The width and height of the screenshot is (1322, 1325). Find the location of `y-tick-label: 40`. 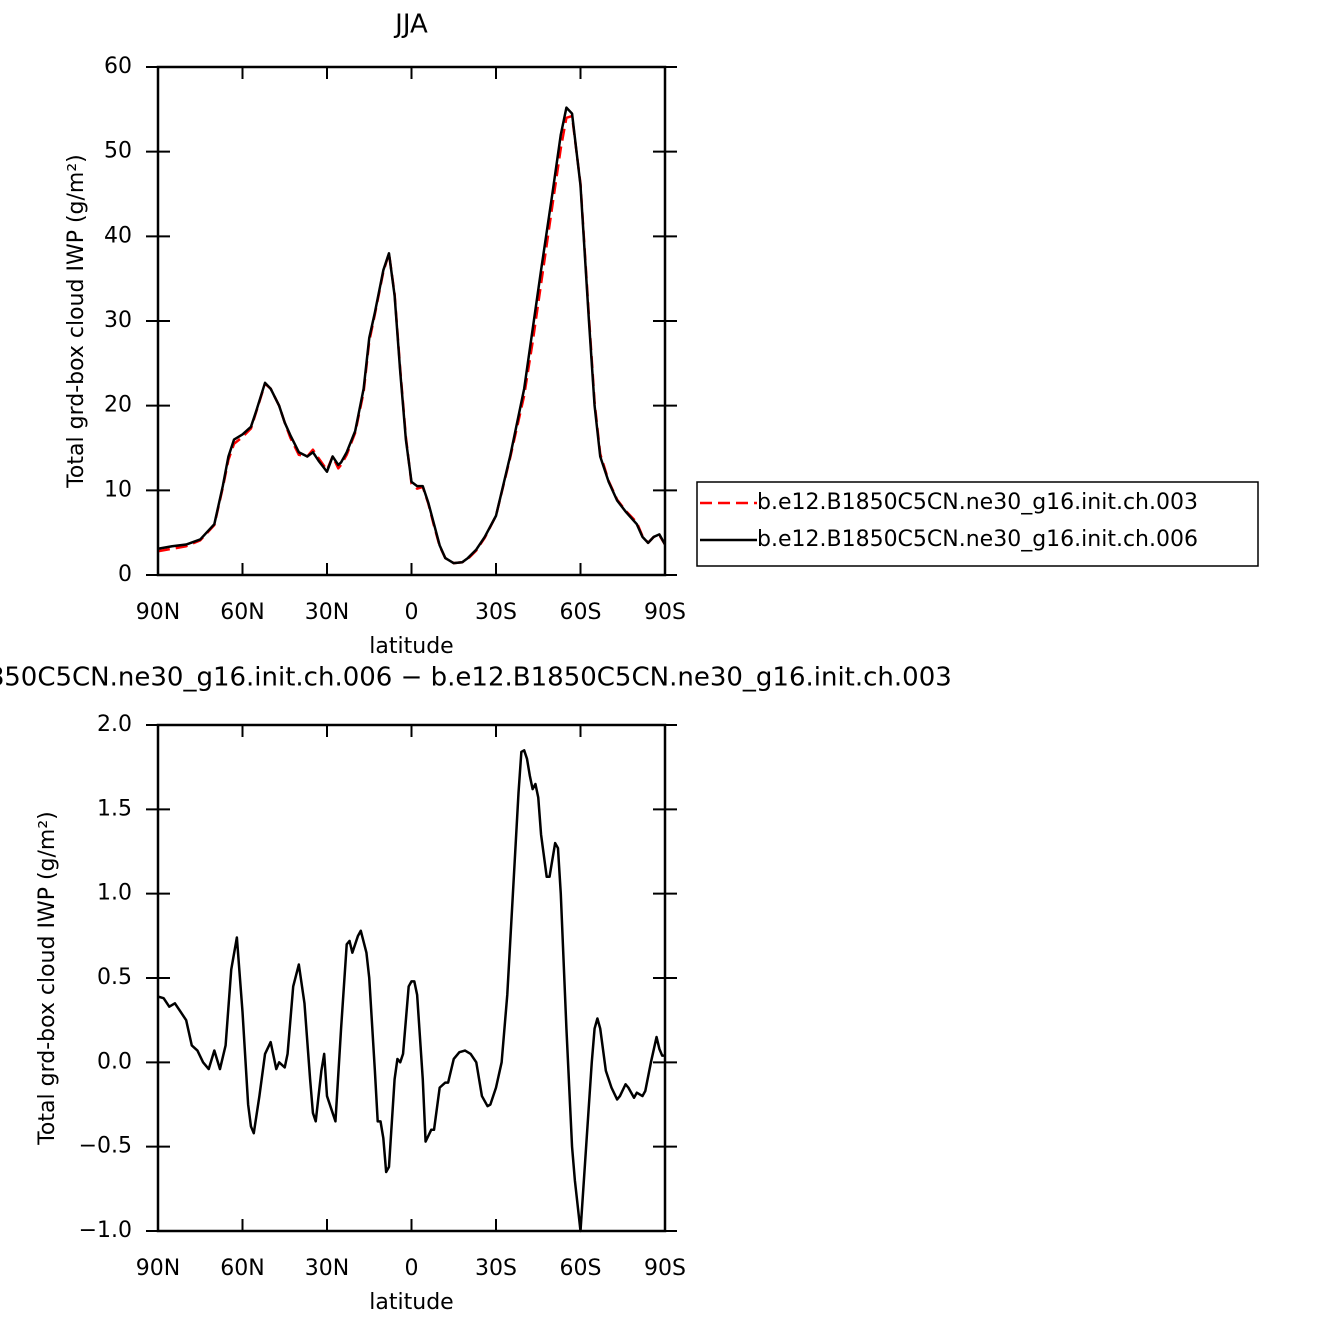

y-tick-label: 40 is located at coordinates (118, 235).